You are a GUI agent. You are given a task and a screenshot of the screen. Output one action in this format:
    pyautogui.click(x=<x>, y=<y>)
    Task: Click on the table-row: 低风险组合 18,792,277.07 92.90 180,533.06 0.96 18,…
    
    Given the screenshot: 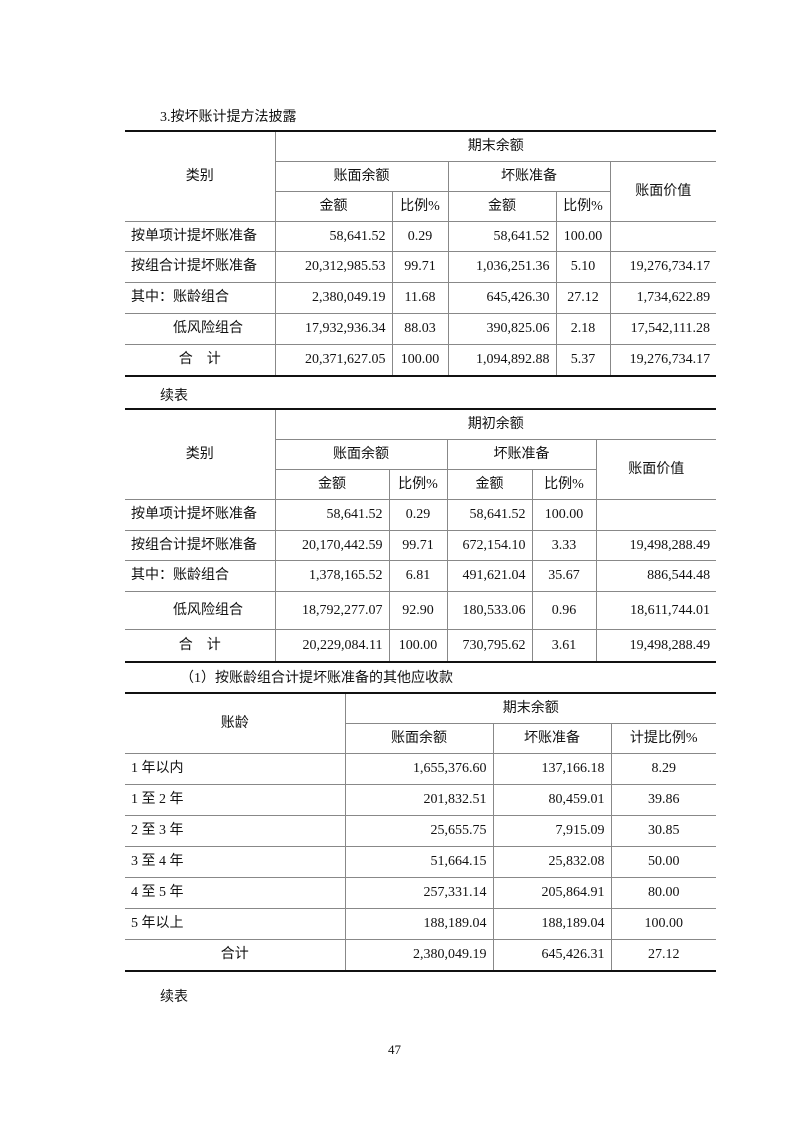 What is the action you would take?
    pyautogui.click(x=421, y=610)
    